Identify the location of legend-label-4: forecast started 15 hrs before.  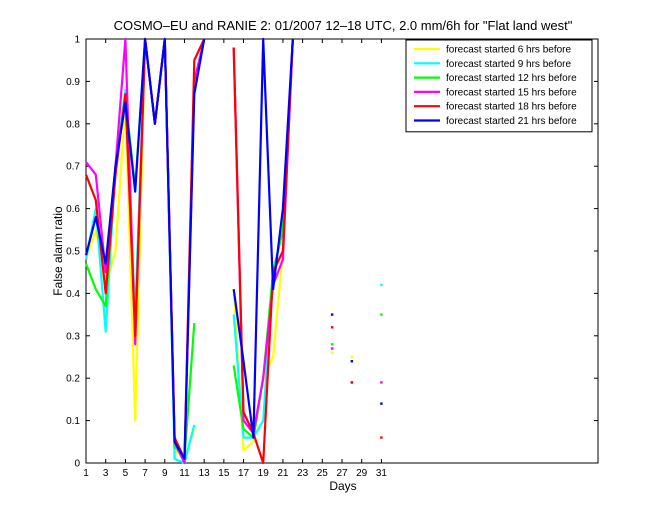
(511, 92).